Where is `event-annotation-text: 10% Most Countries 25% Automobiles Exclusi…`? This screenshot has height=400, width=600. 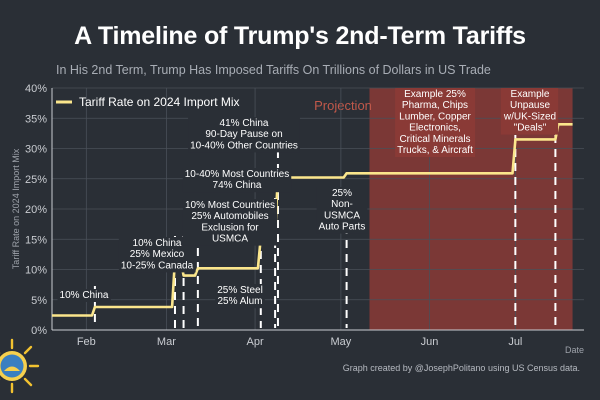 event-annotation-text: 10% Most Countries 25% Automobiles Exclusi… is located at coordinates (230, 222).